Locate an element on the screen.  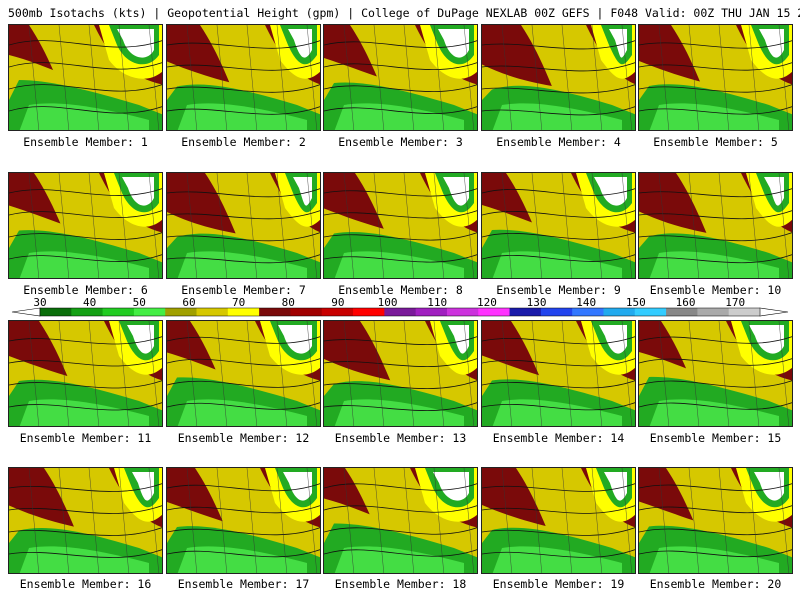
colorbar-tick-label: 130 is located at coordinates (537, 302).